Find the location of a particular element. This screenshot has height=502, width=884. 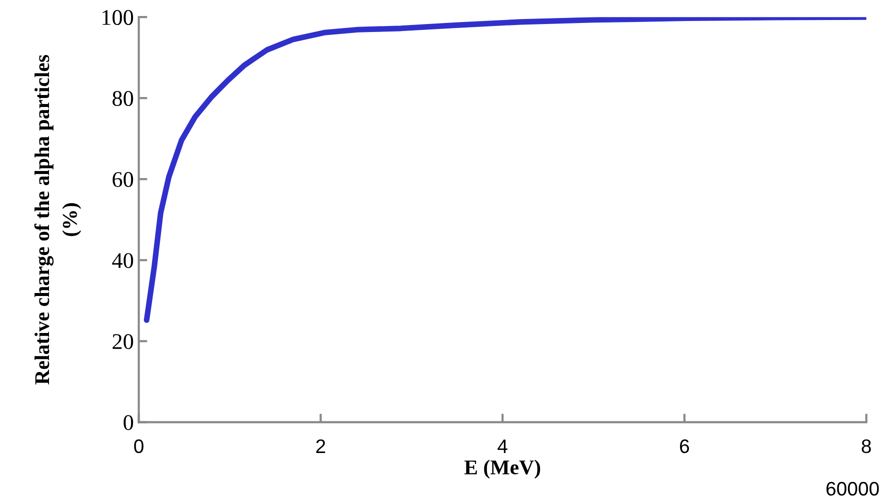

x-tick-label: 6 is located at coordinates (684, 446).